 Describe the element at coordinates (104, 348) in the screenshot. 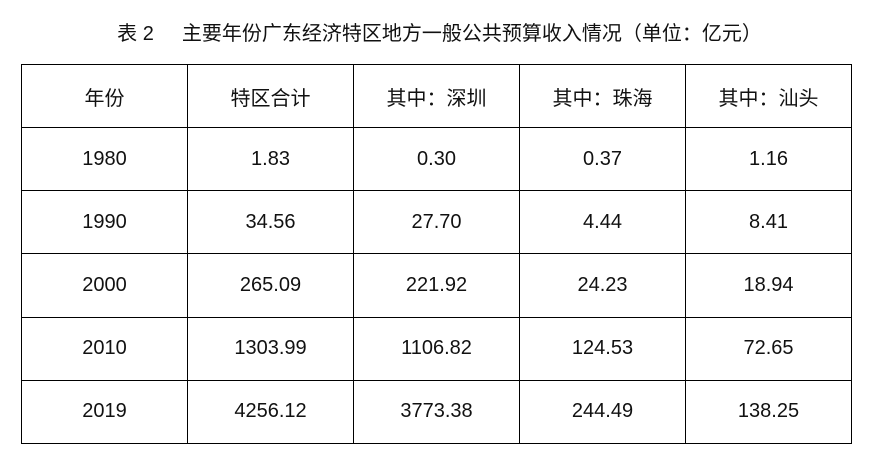

I see `year-cell: 2010` at that location.